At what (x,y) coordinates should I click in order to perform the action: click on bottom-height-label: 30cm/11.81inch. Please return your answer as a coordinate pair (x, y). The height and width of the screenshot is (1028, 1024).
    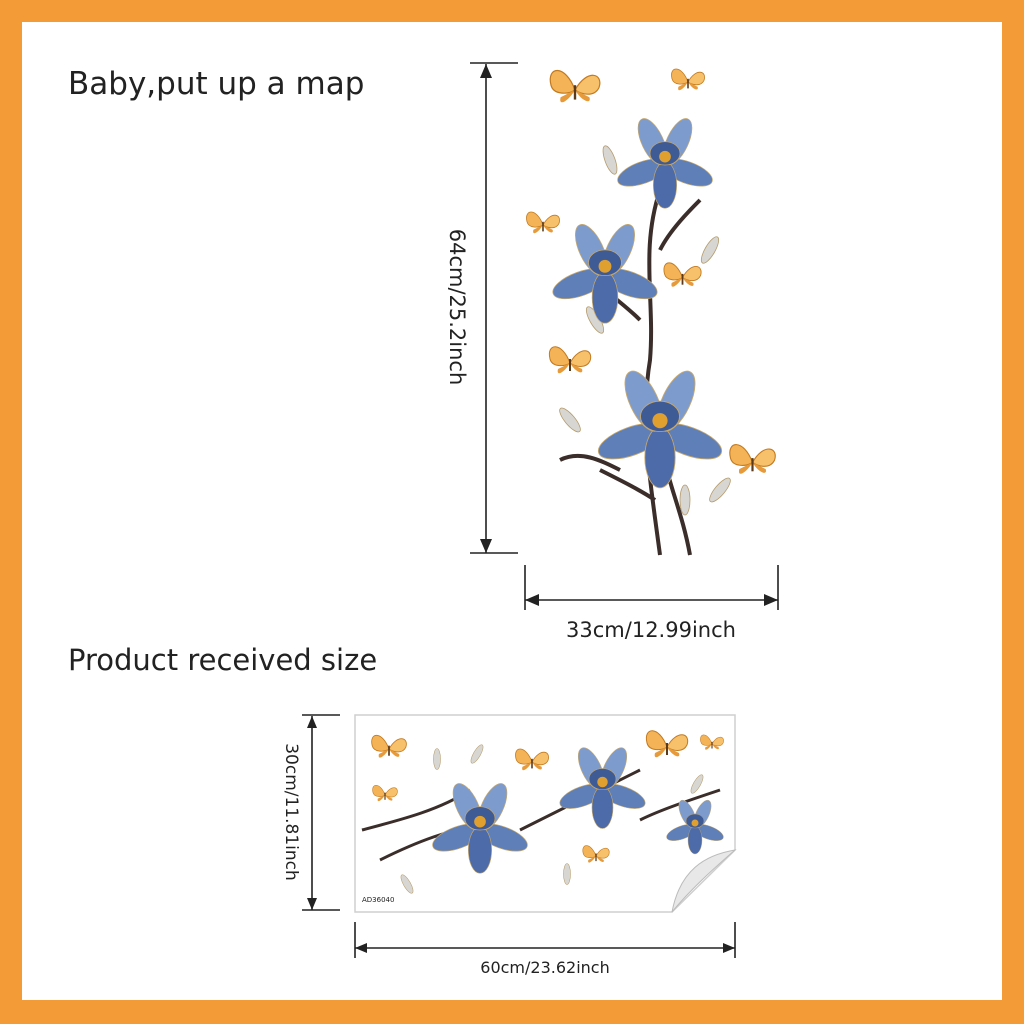
    Looking at the image, I should click on (291, 812).